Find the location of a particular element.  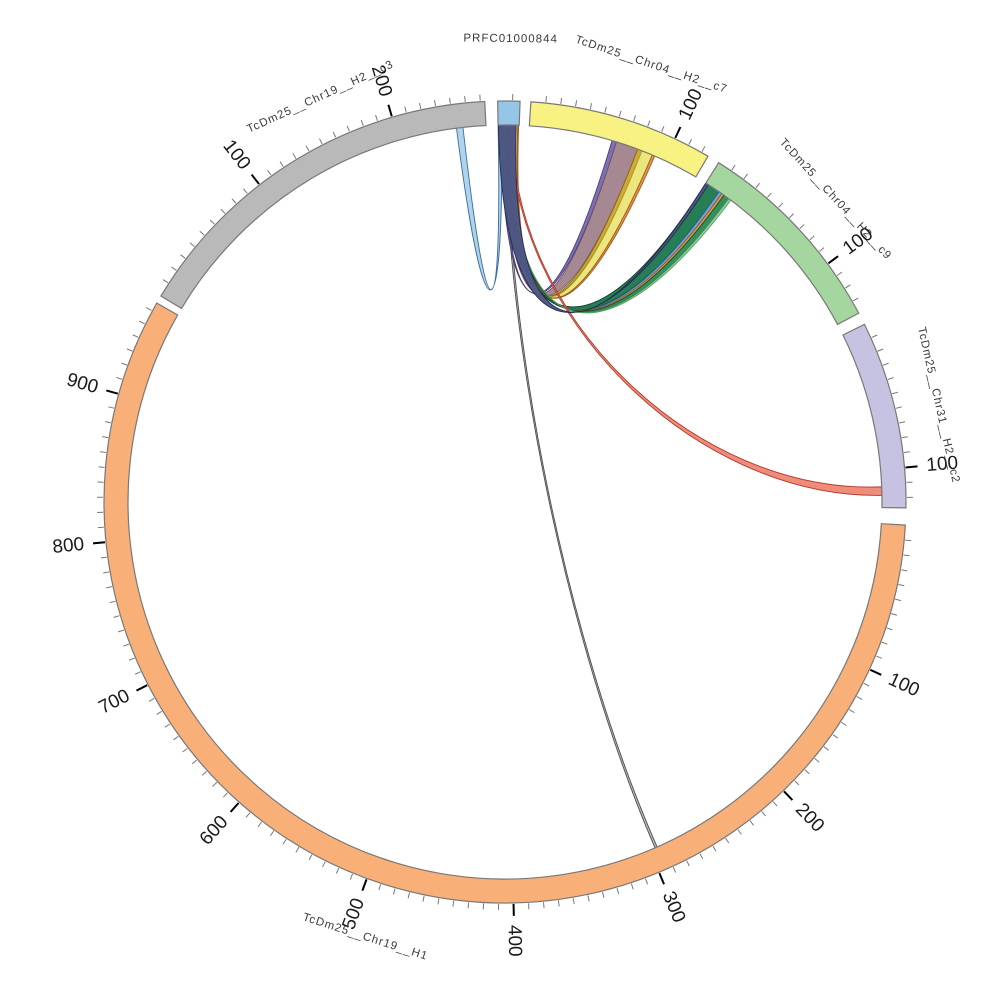

segment-arc-c9 is located at coordinates (782, 243).